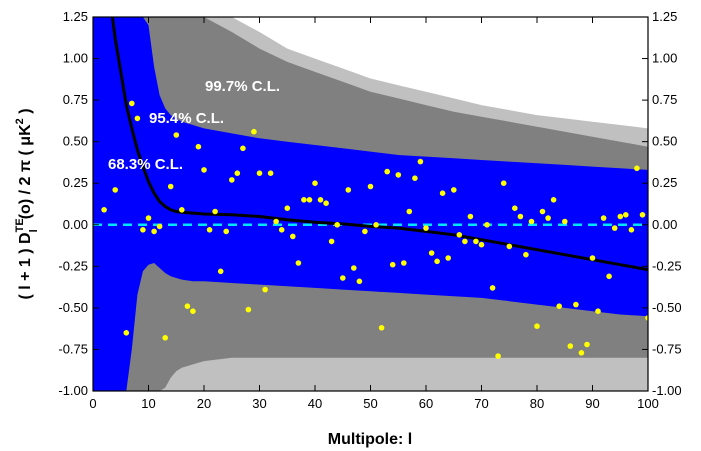  I want to click on y-tick-label: 0.25, so click(75, 182).